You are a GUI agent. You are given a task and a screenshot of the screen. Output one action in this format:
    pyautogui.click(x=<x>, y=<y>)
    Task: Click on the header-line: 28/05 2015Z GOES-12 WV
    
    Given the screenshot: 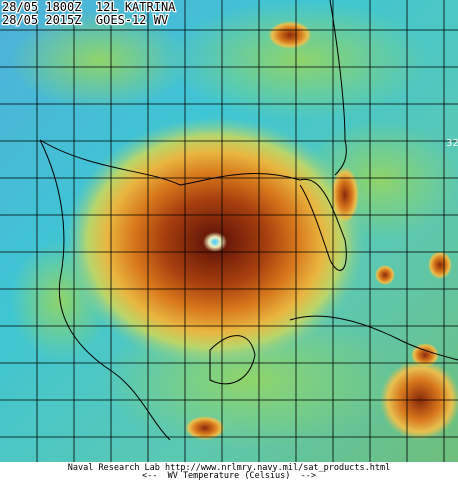 What is the action you would take?
    pyautogui.click(x=85, y=20)
    